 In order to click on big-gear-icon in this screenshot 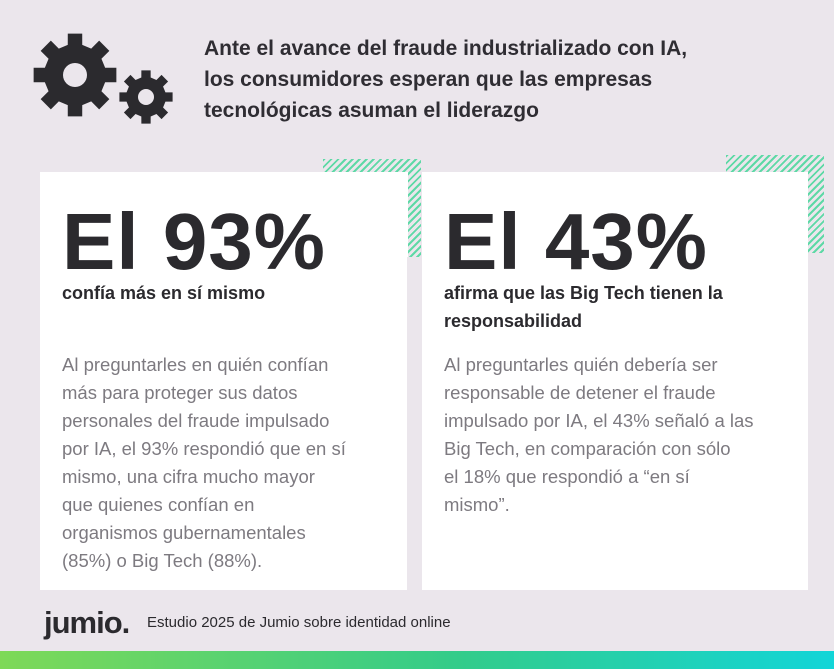, I will do `click(75, 75)`.